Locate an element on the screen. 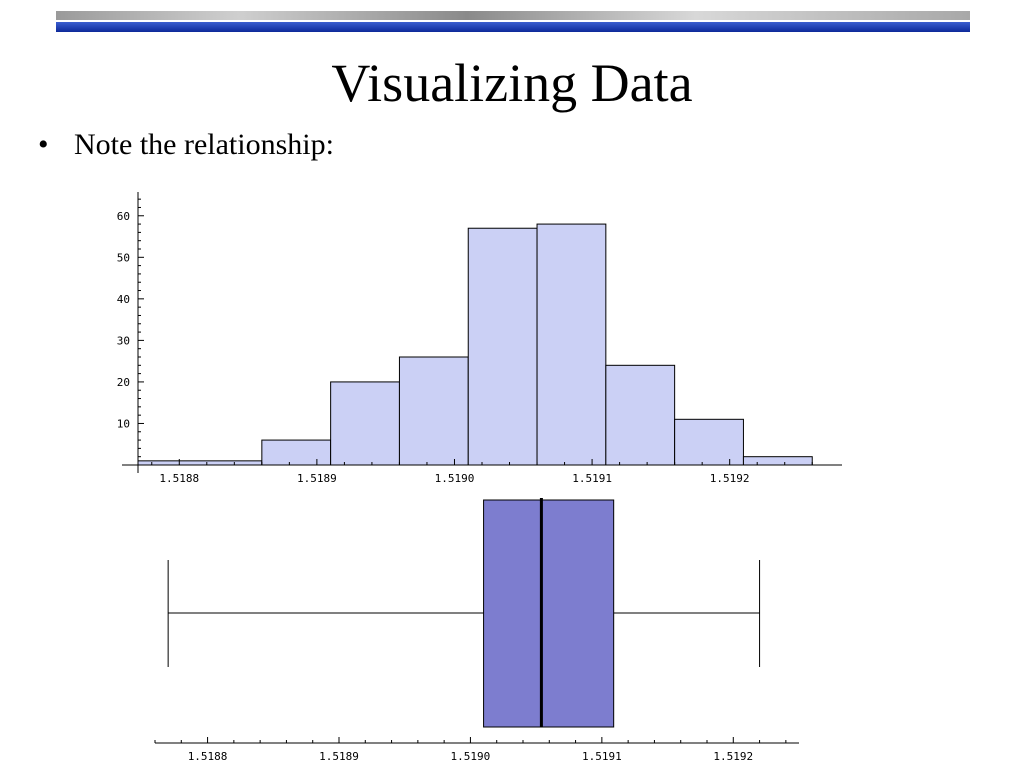 The width and height of the screenshot is (1024, 768). boxplot-x-tick-label: 1.5188 is located at coordinates (208, 756).